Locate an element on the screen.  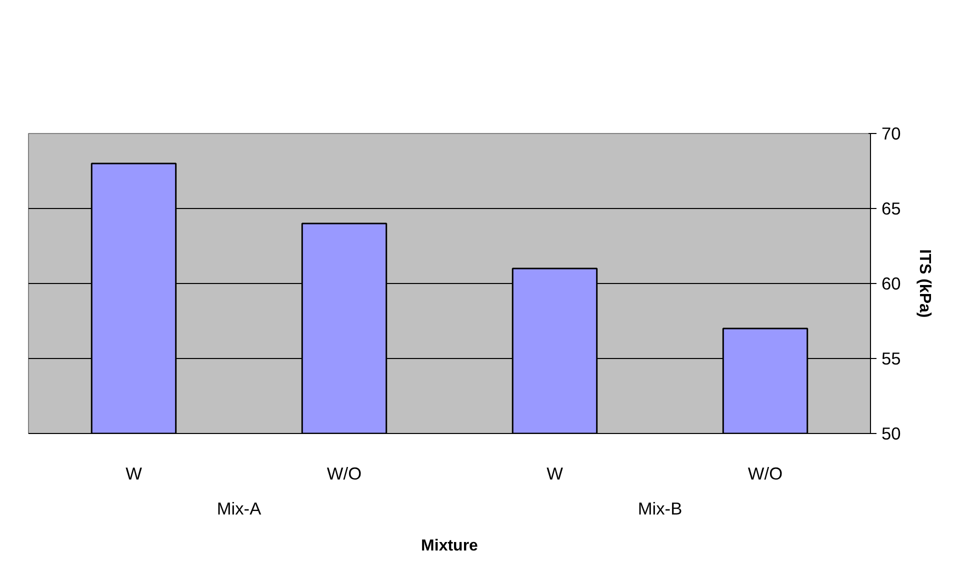
y-tick-label: 55 is located at coordinates (891, 358).